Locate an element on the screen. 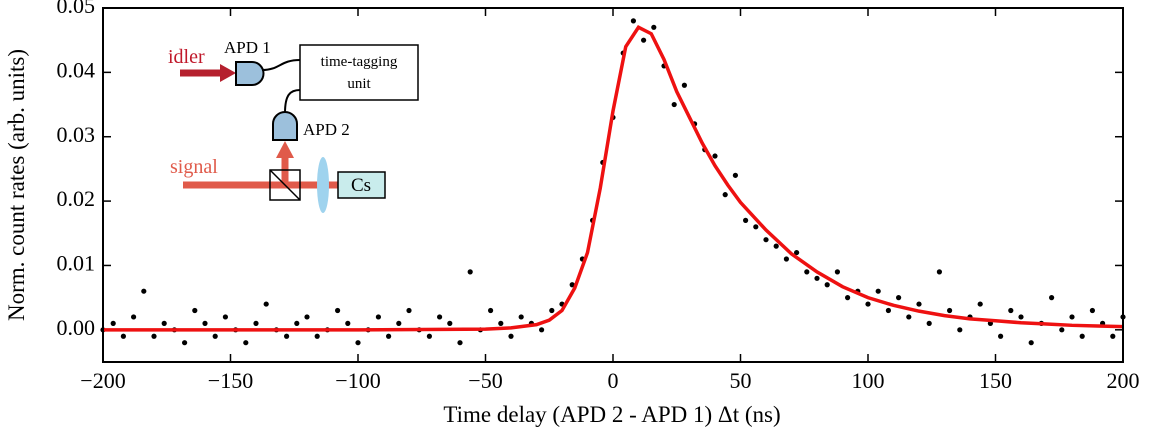 The image size is (1158, 446). cesium-cell is located at coordinates (361, 185).